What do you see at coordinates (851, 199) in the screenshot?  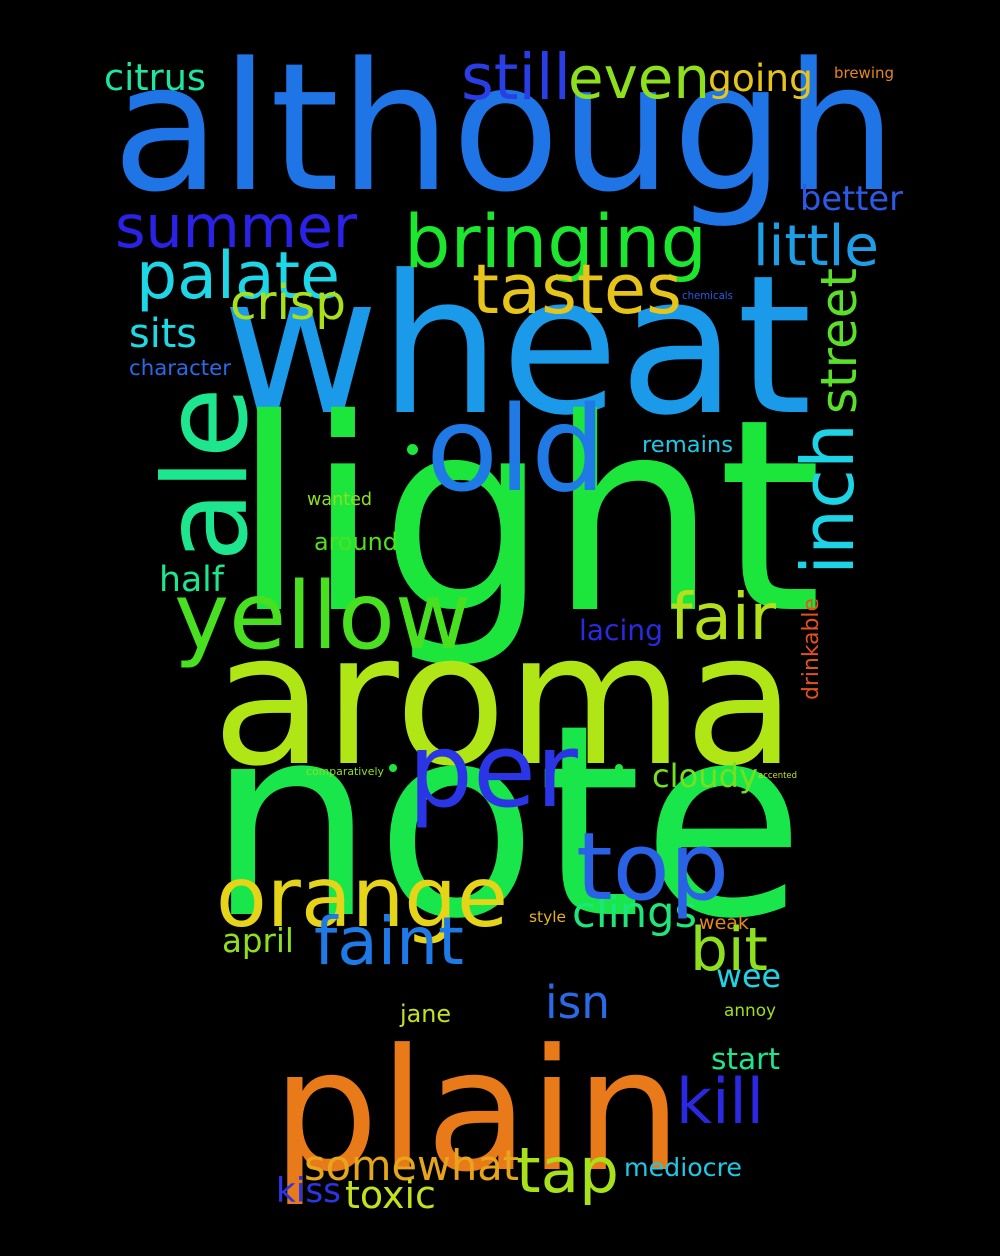 I see `word-better: better` at bounding box center [851, 199].